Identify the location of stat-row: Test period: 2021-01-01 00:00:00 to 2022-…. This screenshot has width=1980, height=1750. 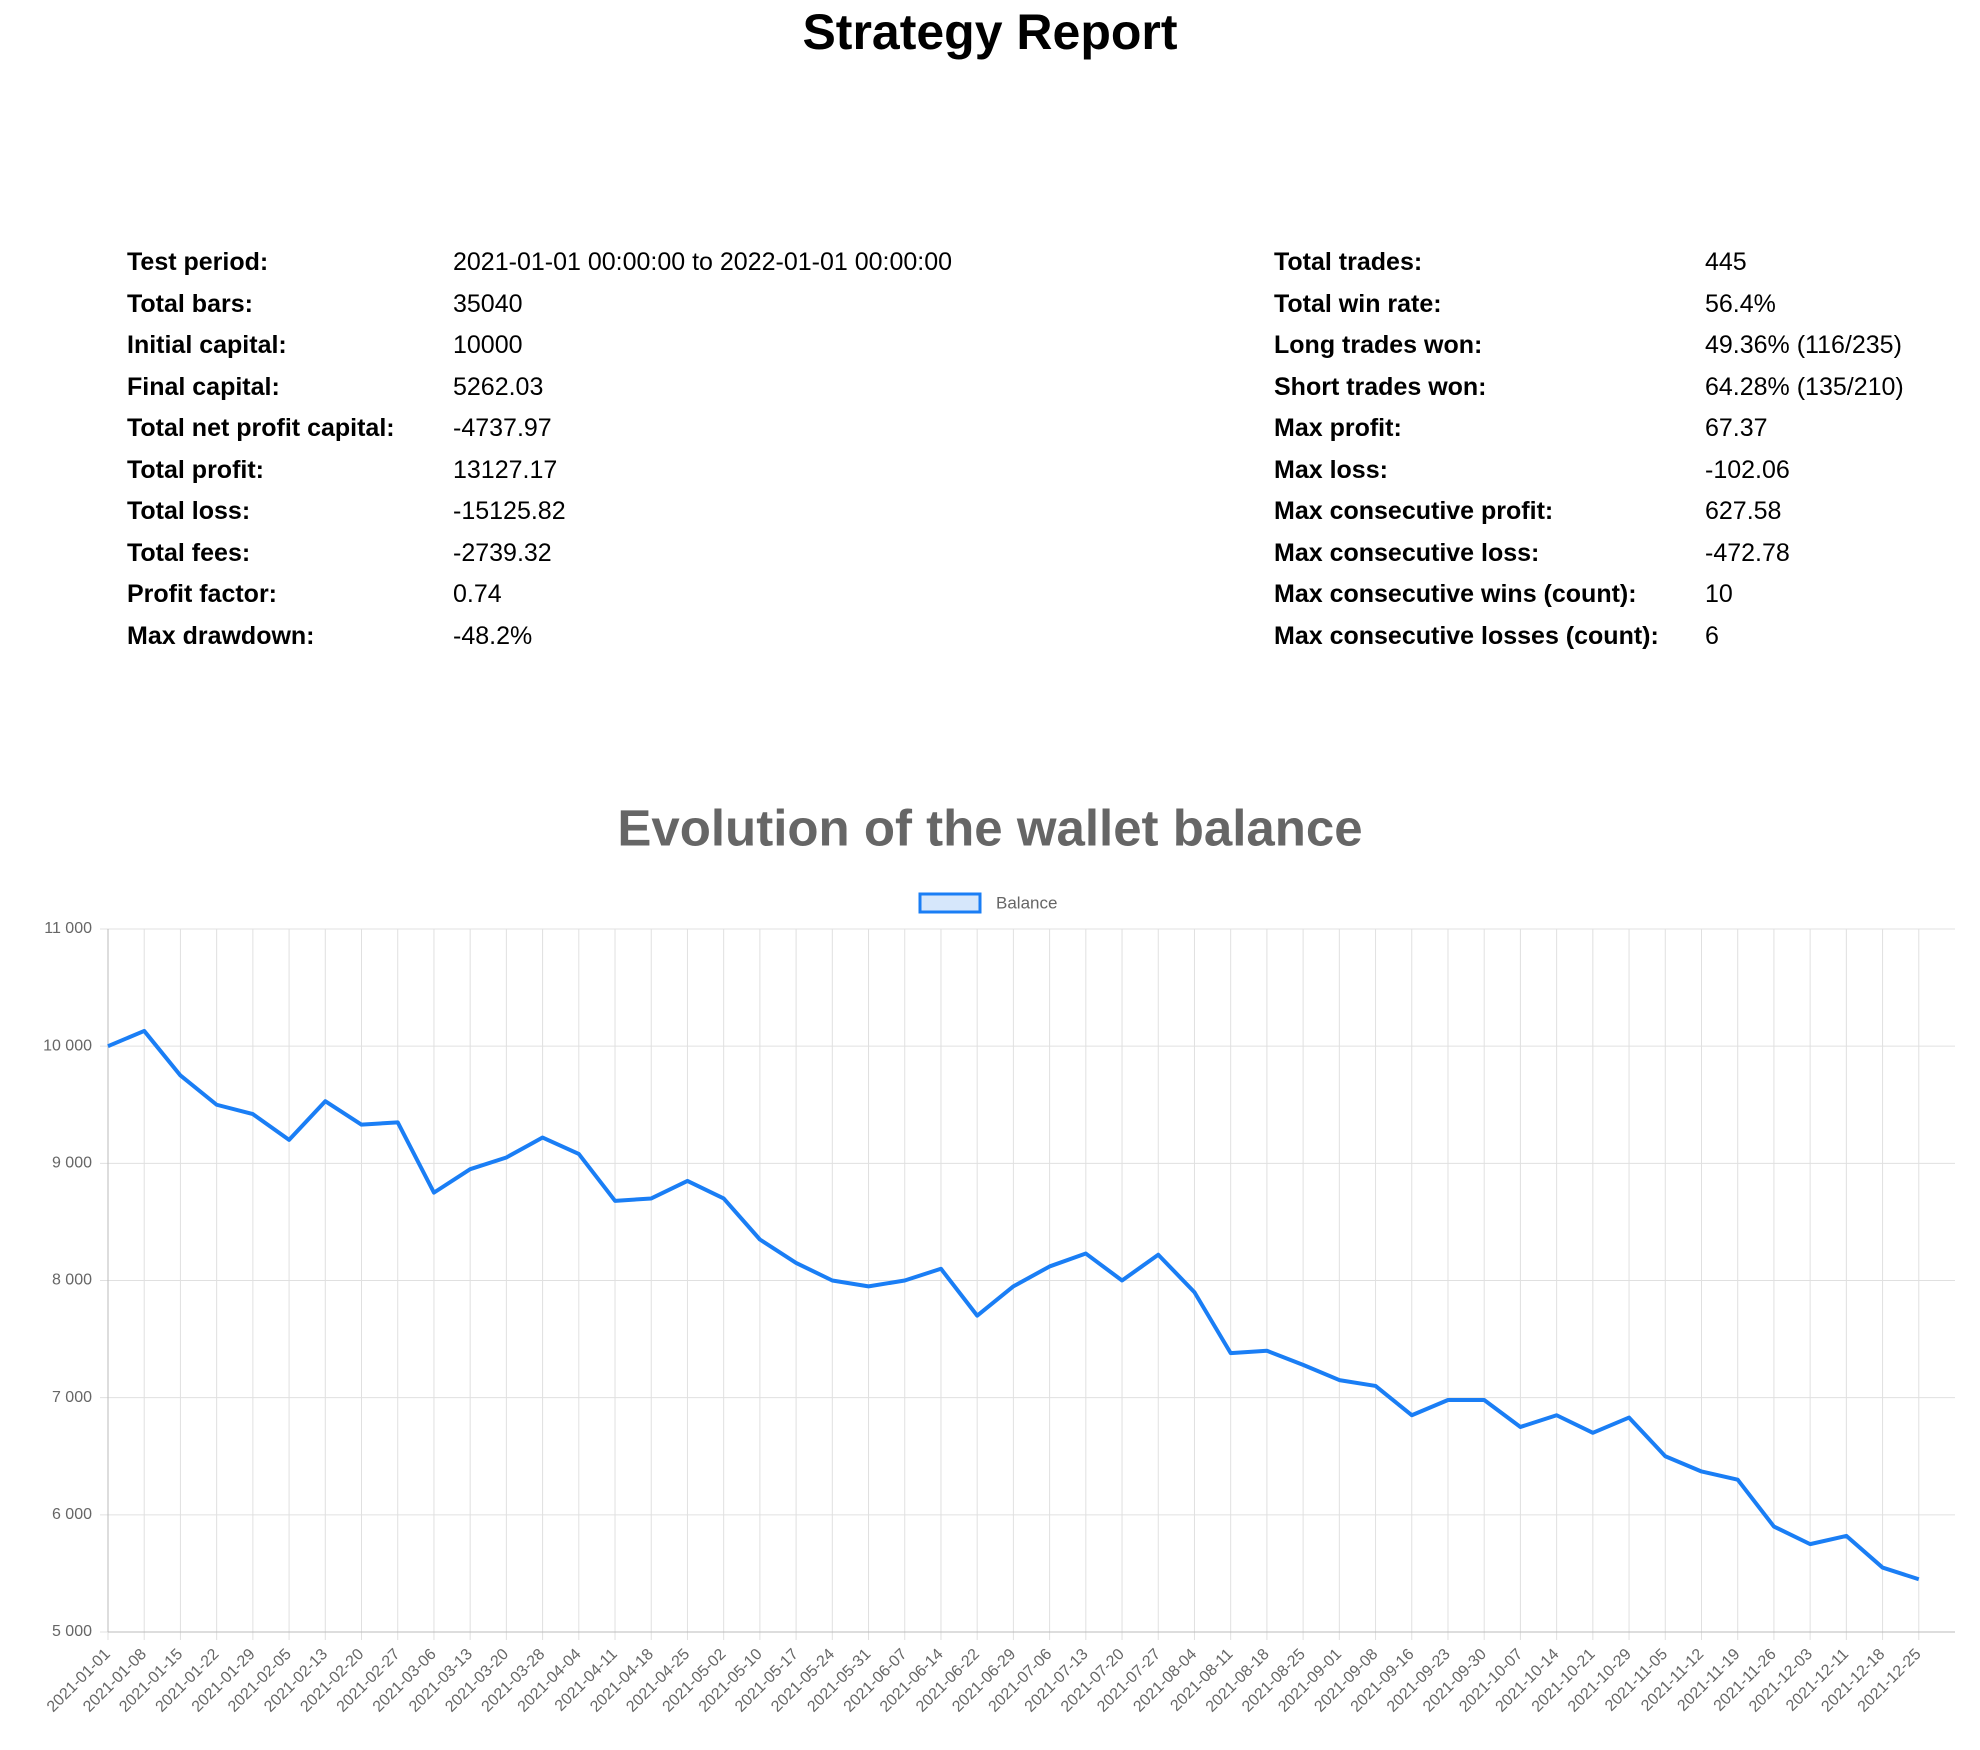
(539, 263).